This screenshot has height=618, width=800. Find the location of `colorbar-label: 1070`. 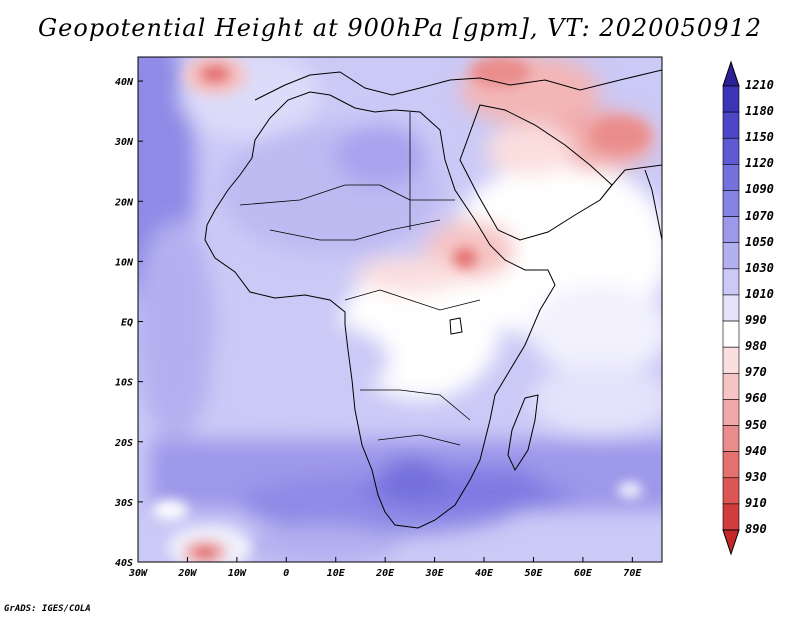

colorbar-label: 1070 is located at coordinates (759, 215).